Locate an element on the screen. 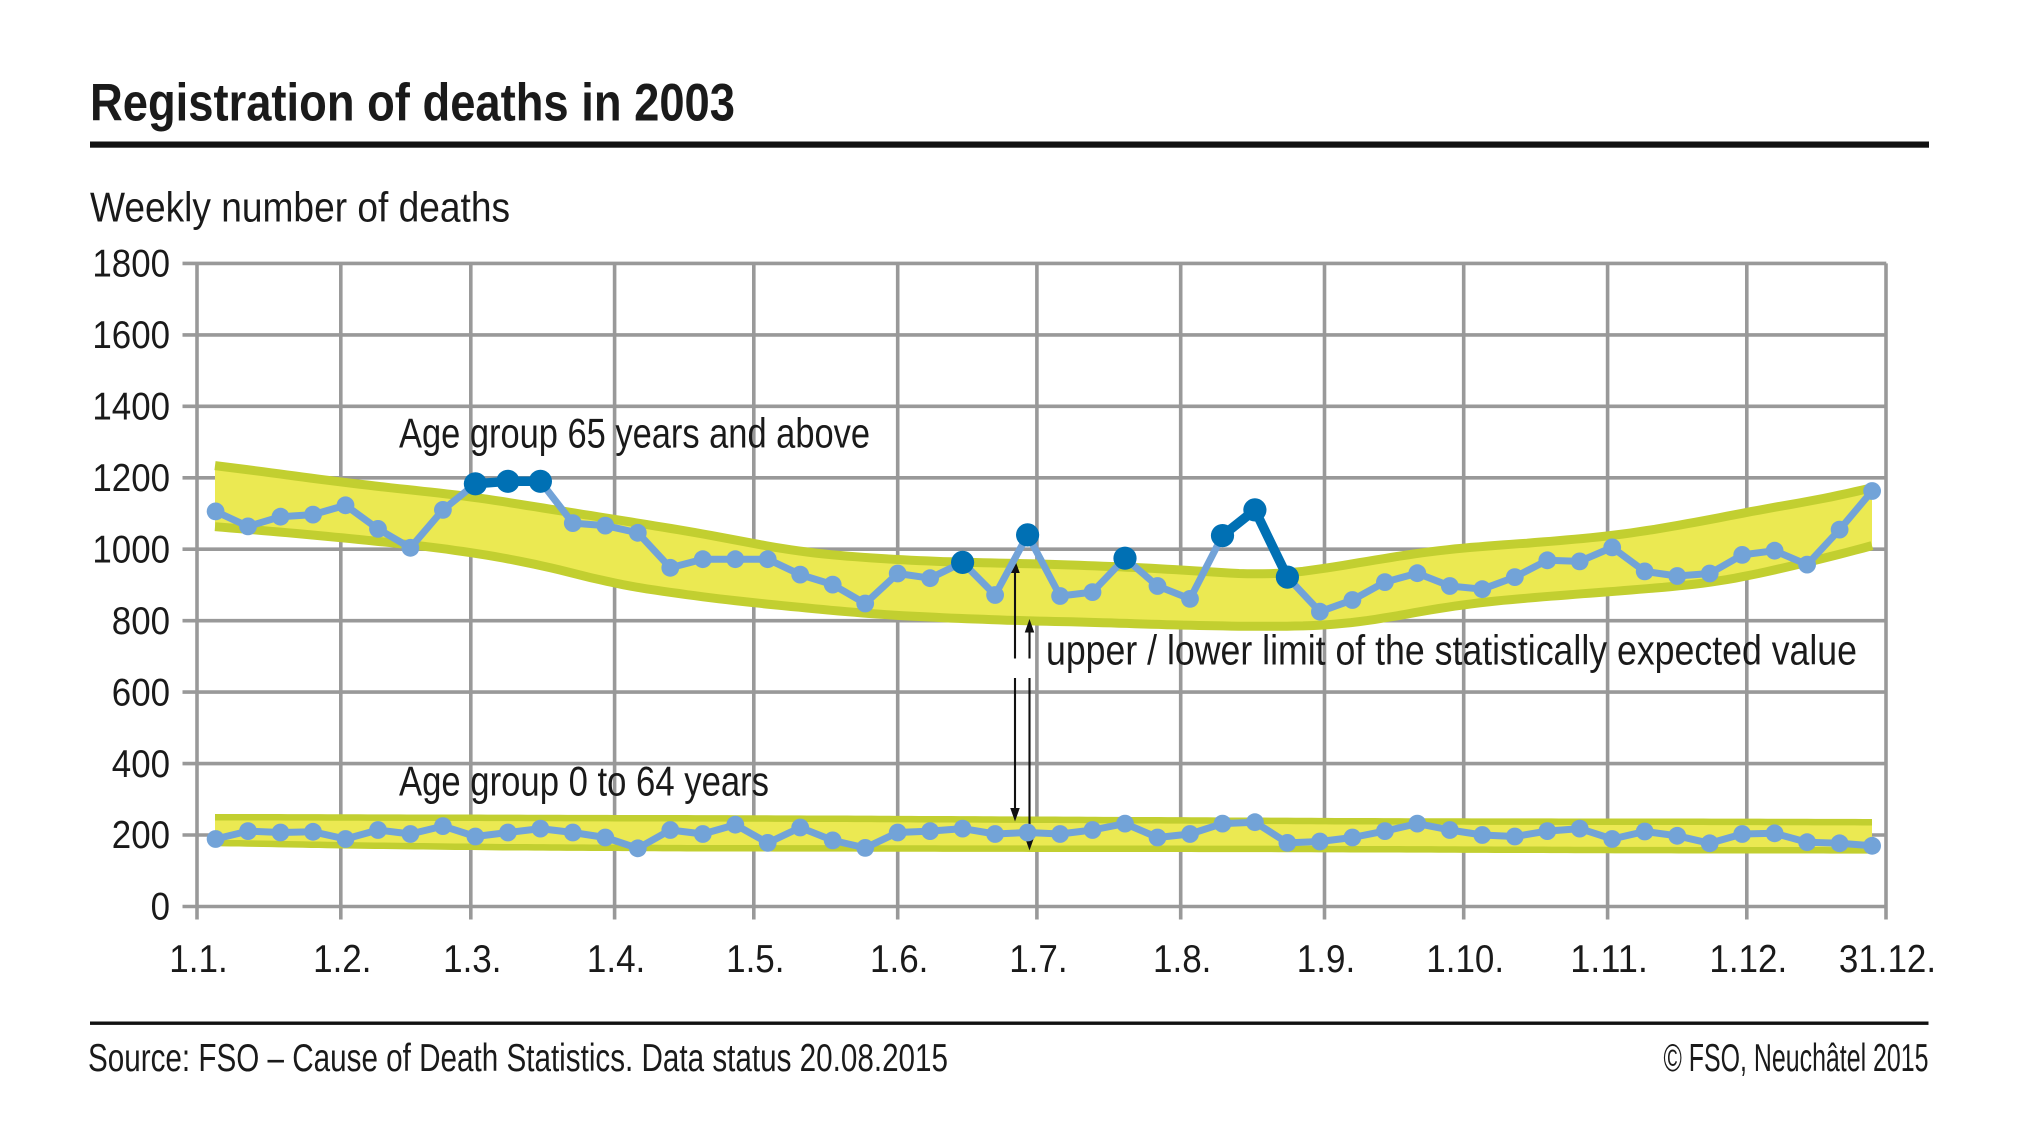  svg-text: Age group 0 to 64 years is located at coordinates (584, 782).